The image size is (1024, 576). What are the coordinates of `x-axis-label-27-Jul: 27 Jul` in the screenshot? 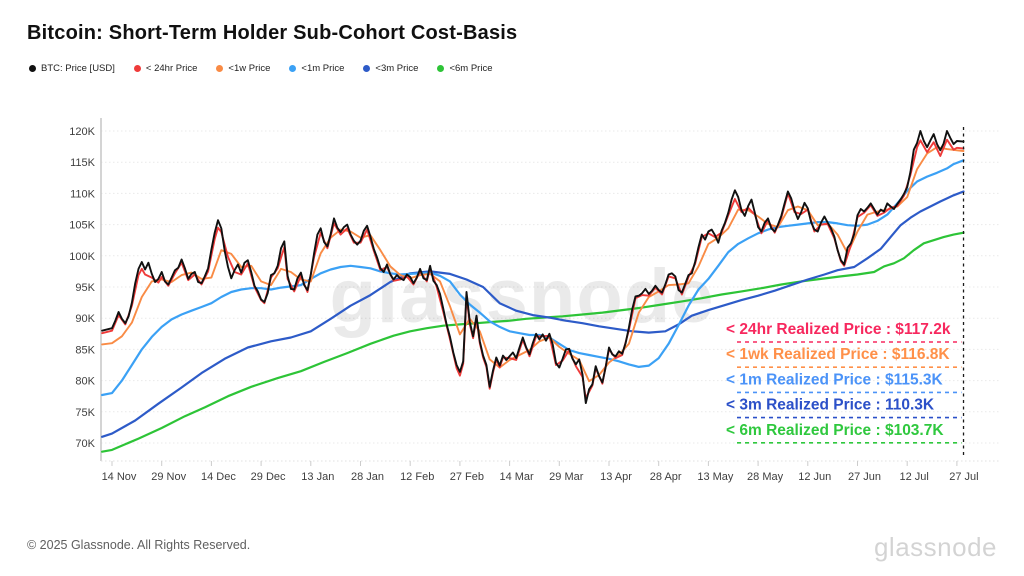 It's located at (963, 477).